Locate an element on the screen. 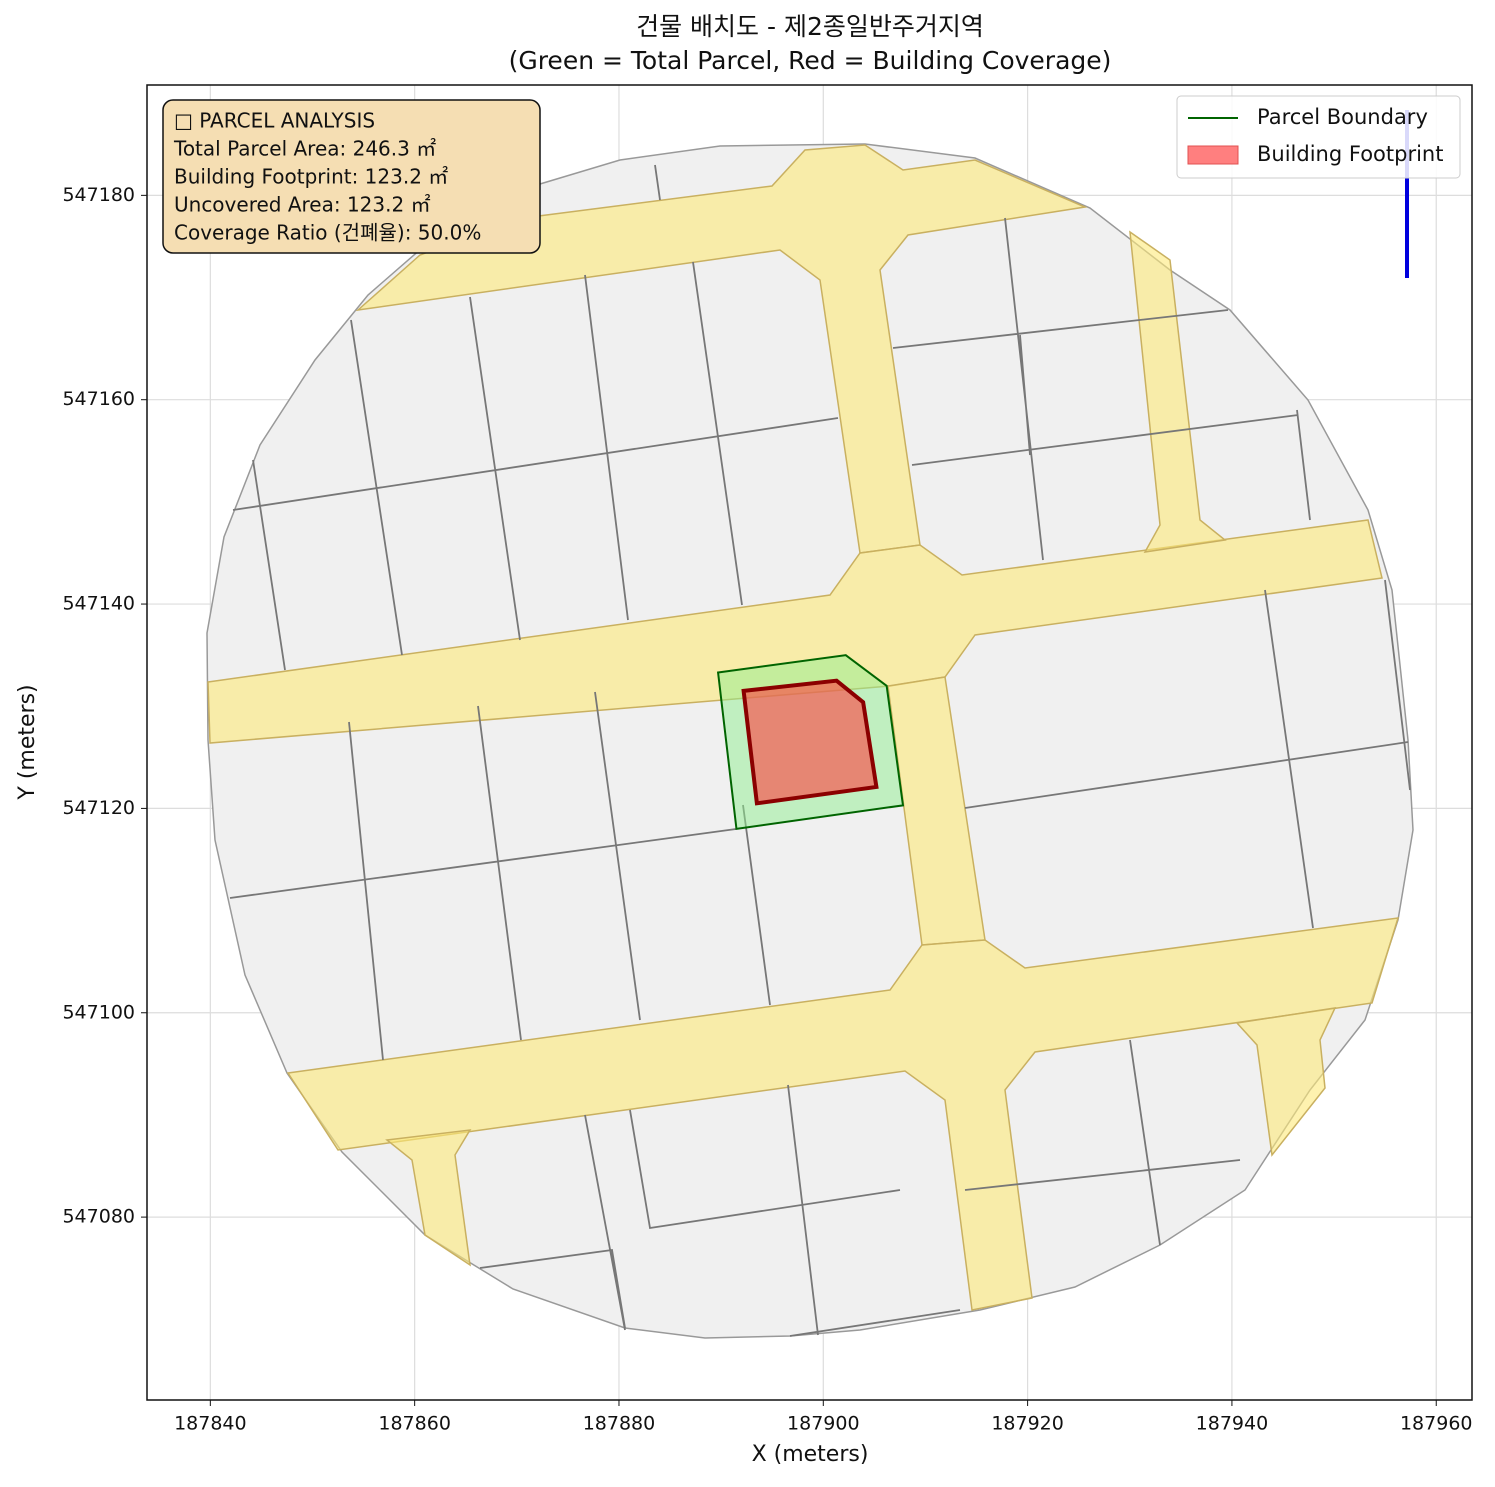 The height and width of the screenshot is (1487, 1495). y-tick-label: 547140 is located at coordinates (98, 604).